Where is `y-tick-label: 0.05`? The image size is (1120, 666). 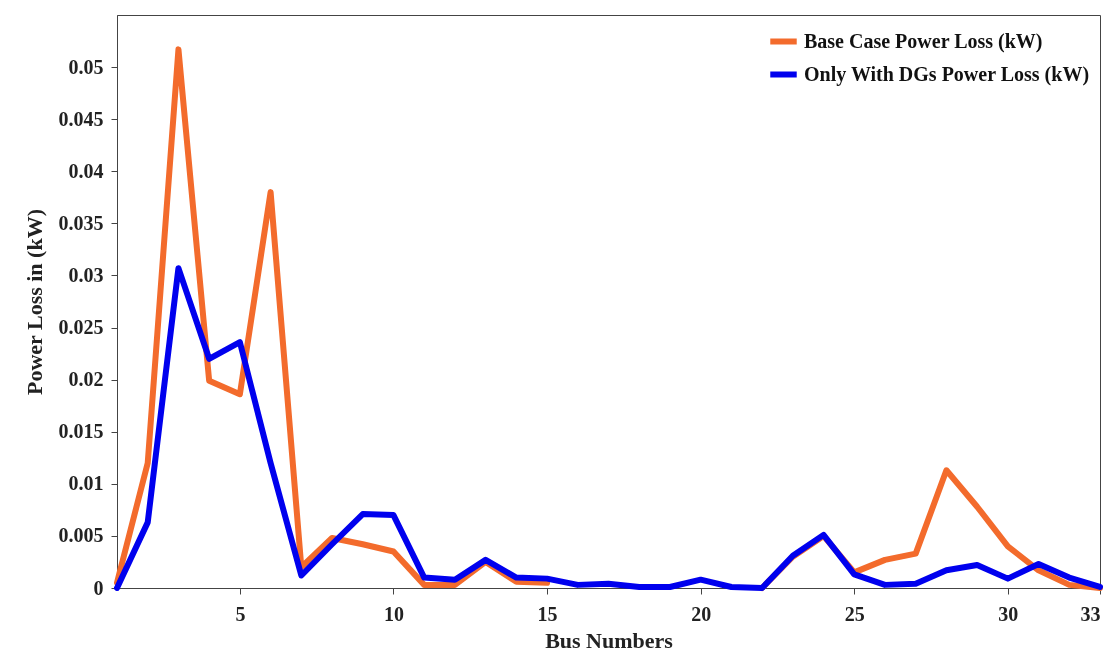
y-tick-label: 0.05 is located at coordinates (86, 66).